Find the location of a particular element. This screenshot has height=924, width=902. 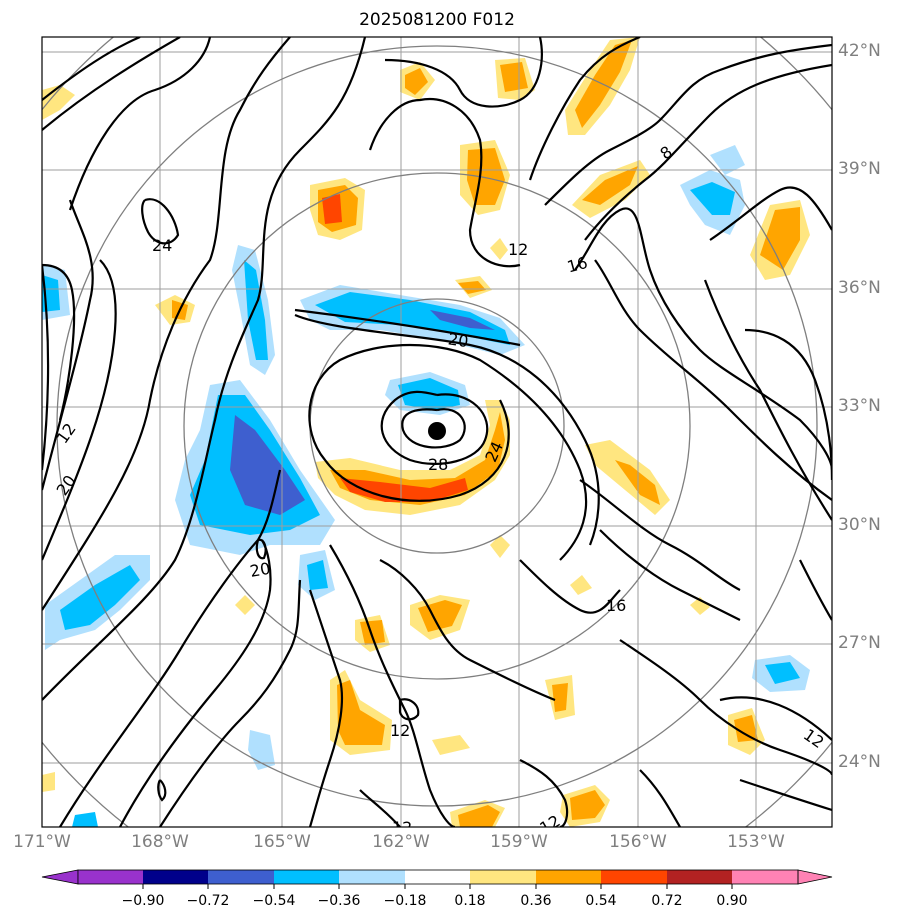

shade-neg-ne2 is located at coordinates (727, 160).